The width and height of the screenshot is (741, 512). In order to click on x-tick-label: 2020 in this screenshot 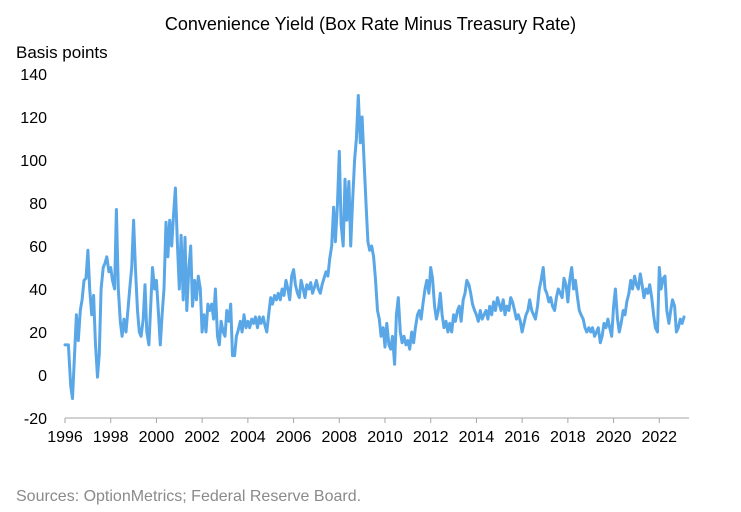, I will do `click(614, 437)`.